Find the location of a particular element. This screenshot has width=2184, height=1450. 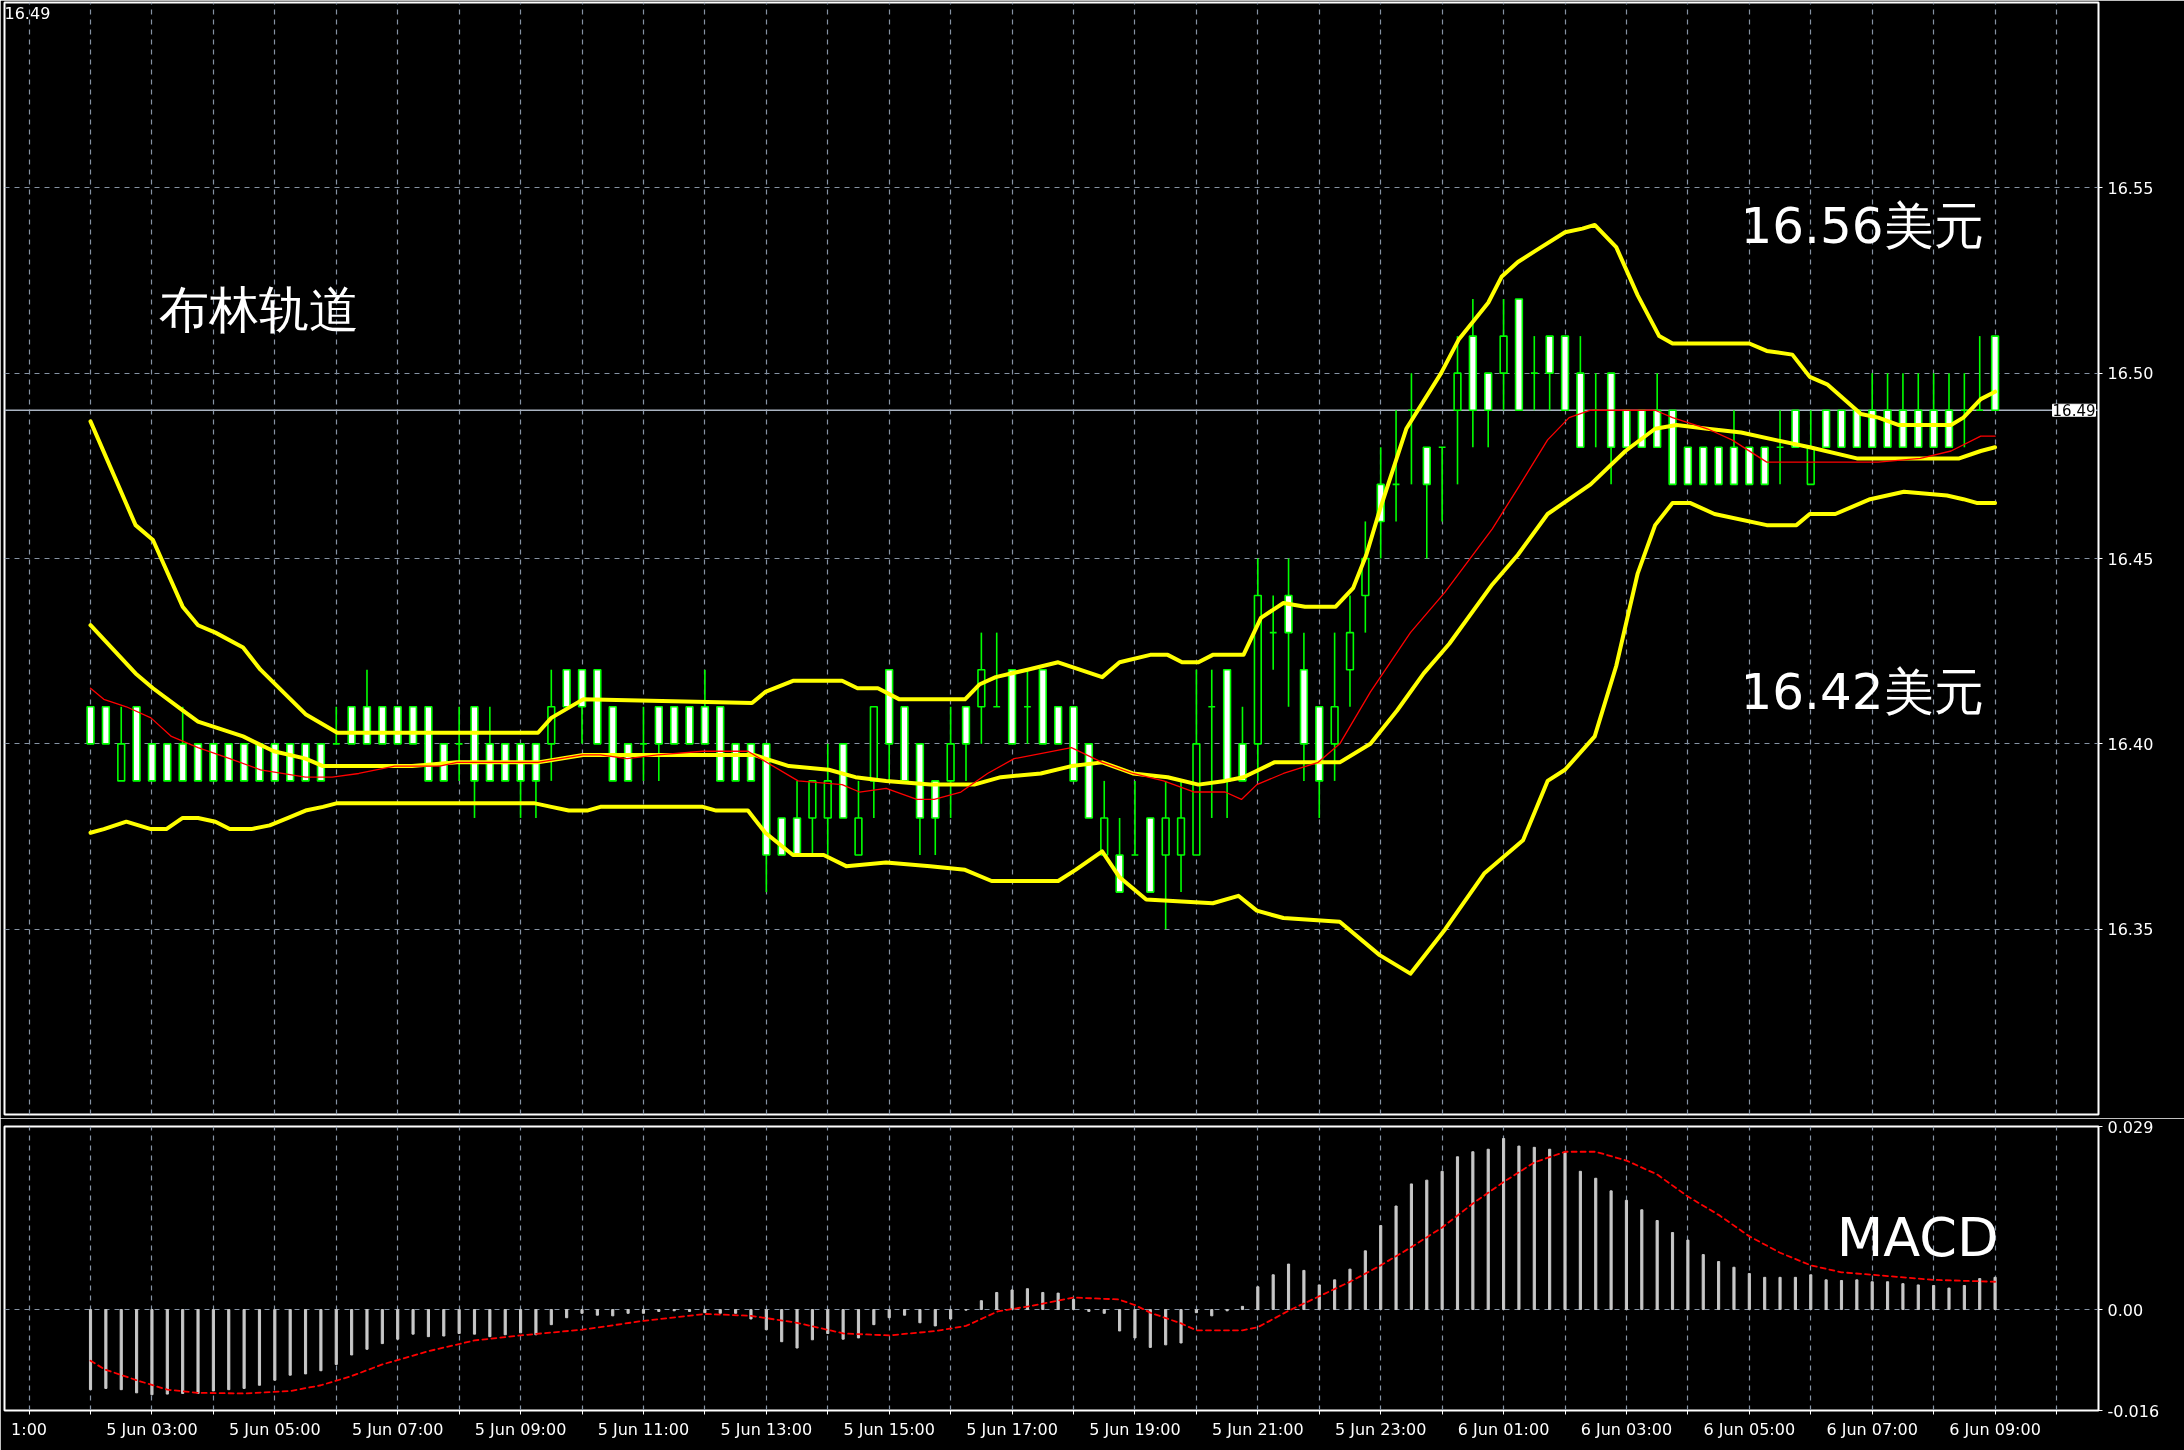

annotation: 布林轨道 is located at coordinates (259, 309).